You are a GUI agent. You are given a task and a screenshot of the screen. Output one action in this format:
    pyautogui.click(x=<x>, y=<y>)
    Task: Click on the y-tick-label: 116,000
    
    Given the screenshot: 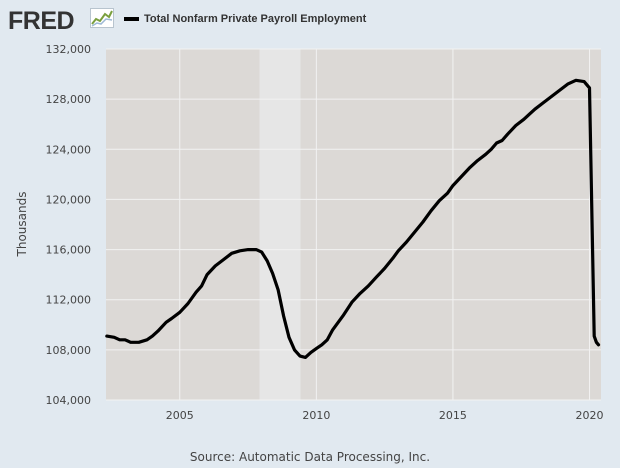 What is the action you would take?
    pyautogui.click(x=69, y=250)
    